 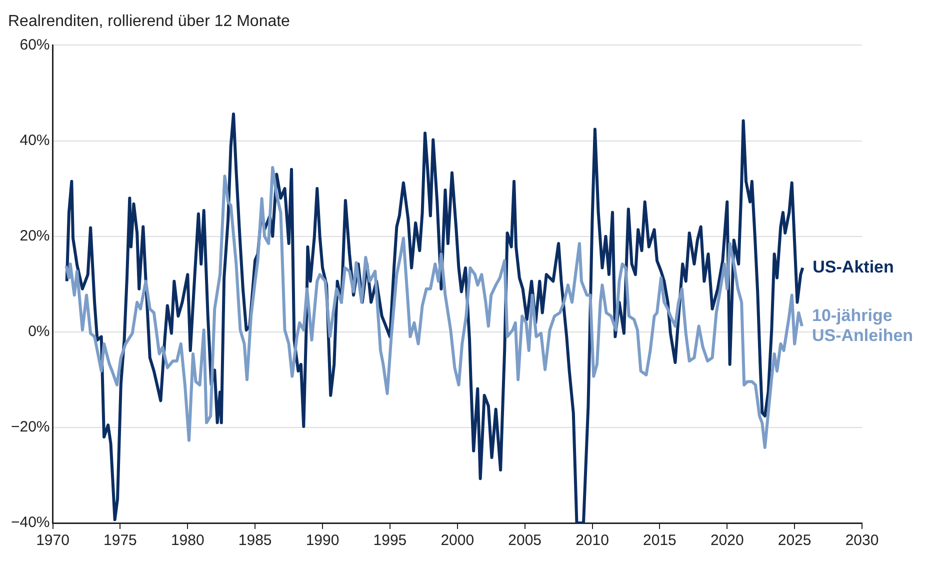 I want to click on x-tick-label: 1995, so click(x=390, y=541).